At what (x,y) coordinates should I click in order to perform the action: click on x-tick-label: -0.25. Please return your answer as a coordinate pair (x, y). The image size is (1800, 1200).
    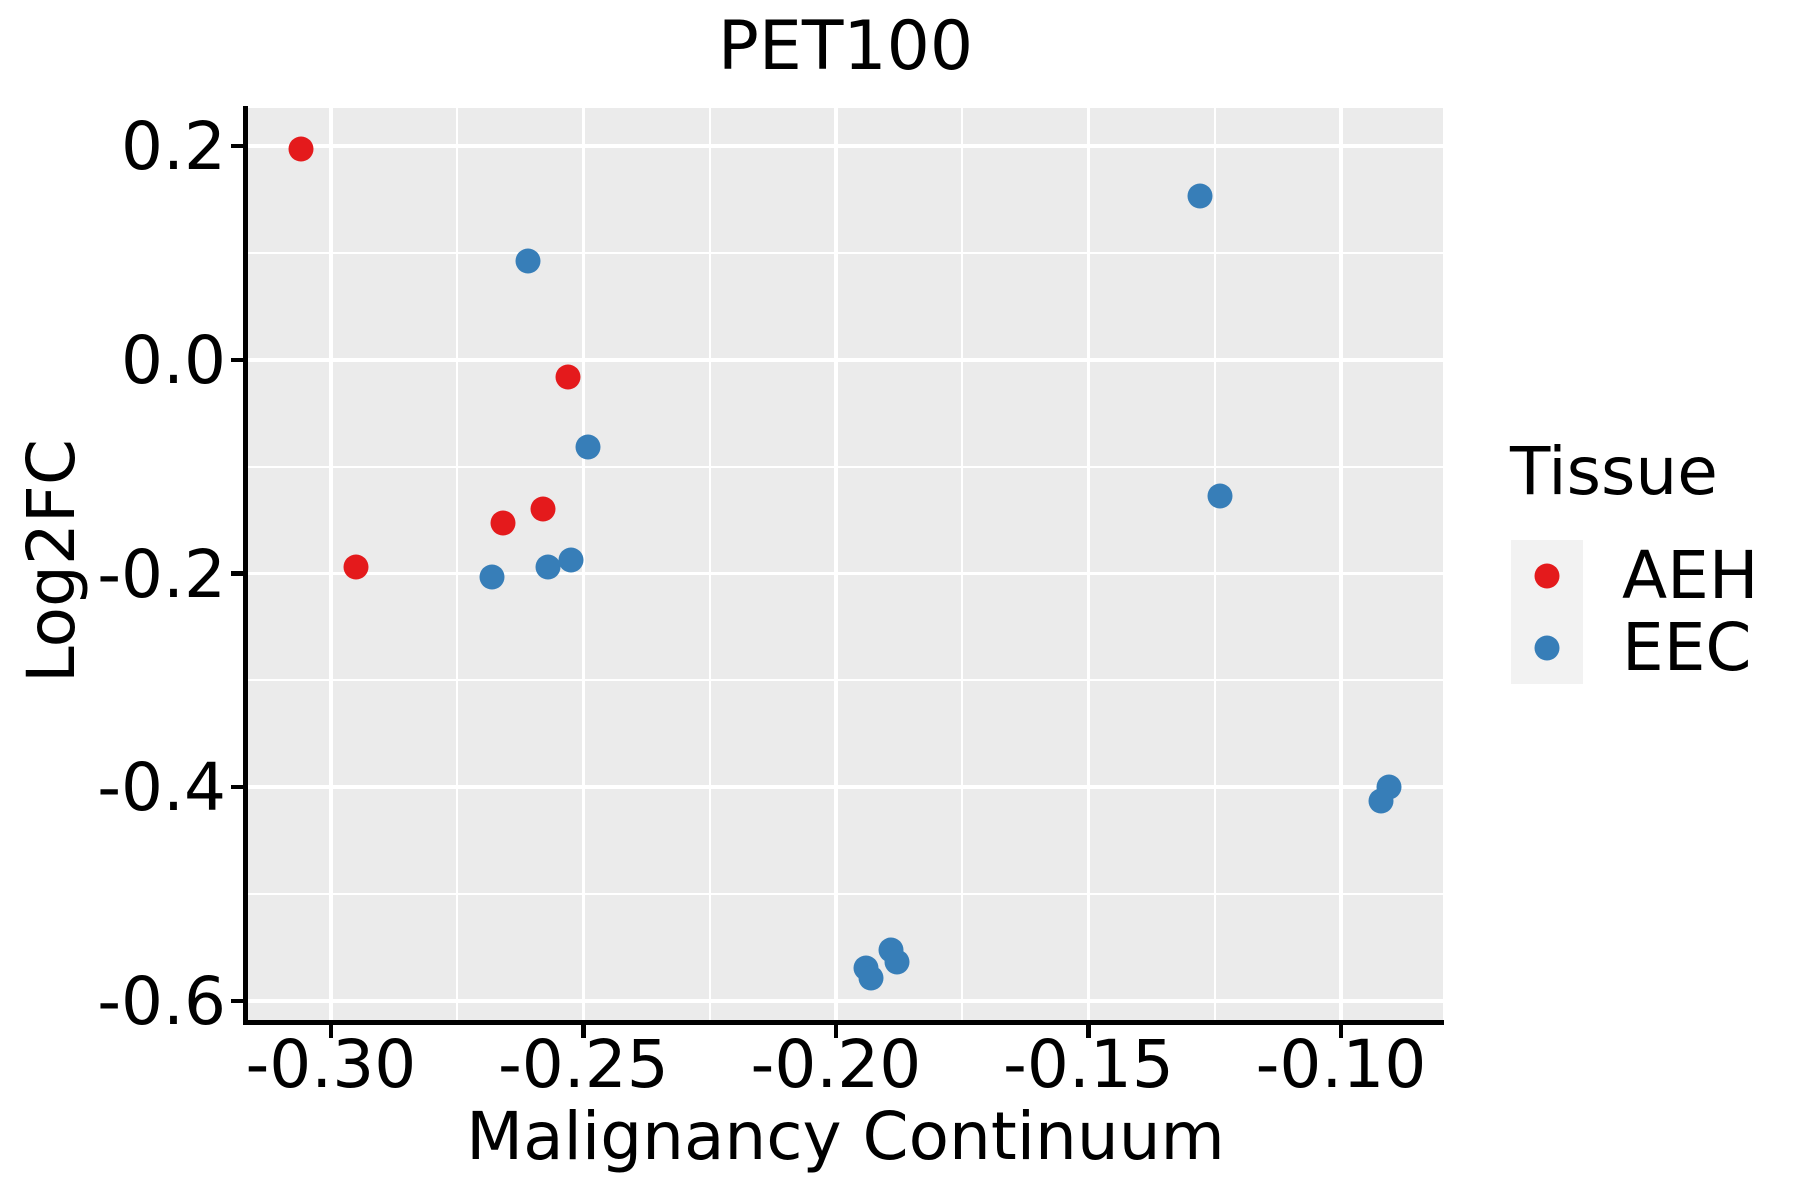
    Looking at the image, I should click on (583, 1064).